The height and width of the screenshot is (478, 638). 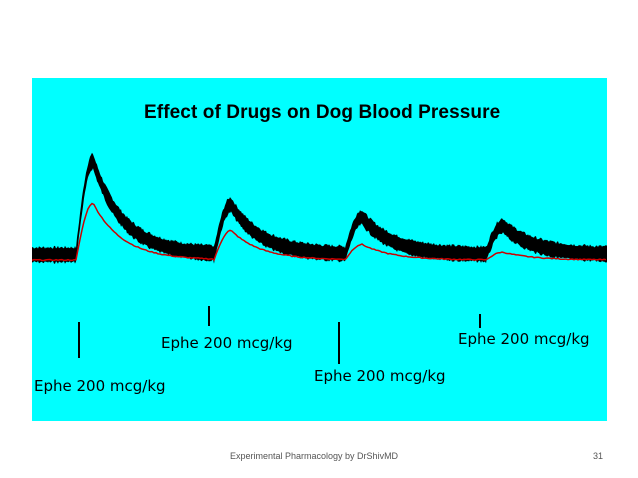 I want to click on page-number: 31, so click(x=598, y=456).